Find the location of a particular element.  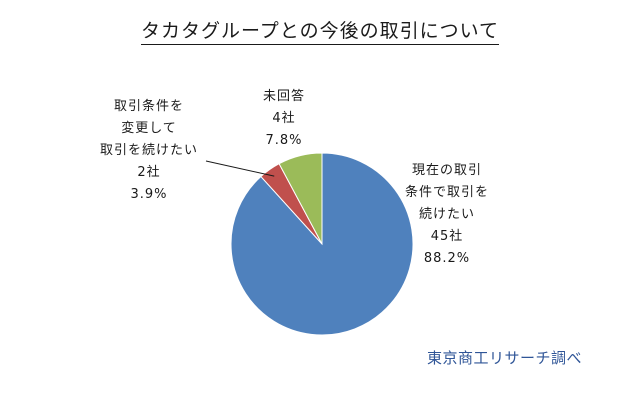

slice-label-text-line: 続けたい is located at coordinates (446, 214).